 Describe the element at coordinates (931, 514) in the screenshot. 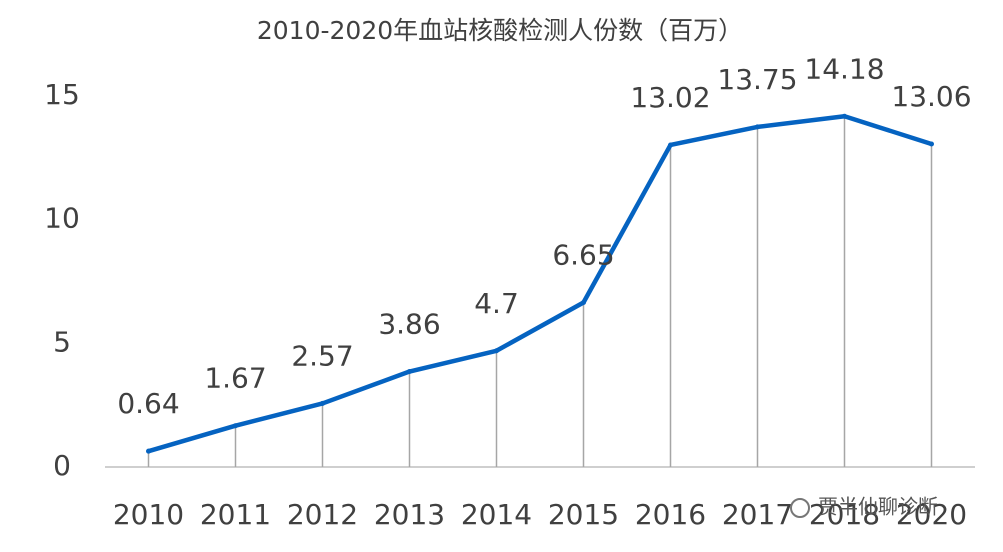

I see `x-tick-label: 2020` at that location.